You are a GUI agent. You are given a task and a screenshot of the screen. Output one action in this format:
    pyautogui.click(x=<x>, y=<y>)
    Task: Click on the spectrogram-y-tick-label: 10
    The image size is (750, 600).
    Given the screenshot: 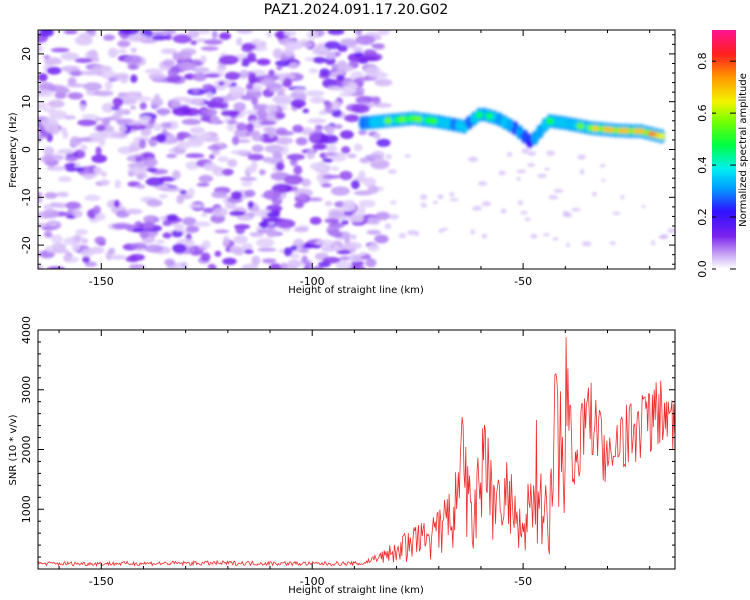 What is the action you would take?
    pyautogui.click(x=26, y=102)
    